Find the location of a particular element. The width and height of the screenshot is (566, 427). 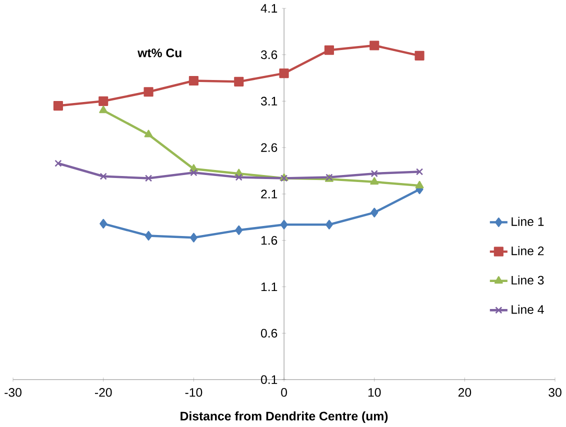

y-tick-label: 1.6 is located at coordinates (269, 240).